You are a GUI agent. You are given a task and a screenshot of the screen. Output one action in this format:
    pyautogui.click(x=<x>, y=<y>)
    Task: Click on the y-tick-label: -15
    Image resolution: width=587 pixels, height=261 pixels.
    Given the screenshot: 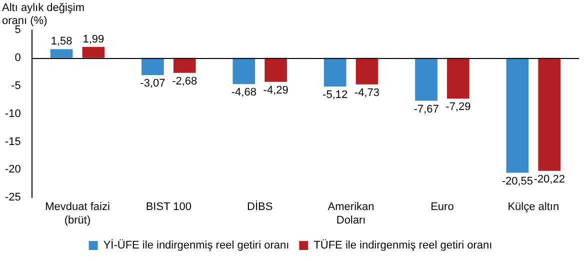 What is the action you would take?
    pyautogui.click(x=12, y=142)
    